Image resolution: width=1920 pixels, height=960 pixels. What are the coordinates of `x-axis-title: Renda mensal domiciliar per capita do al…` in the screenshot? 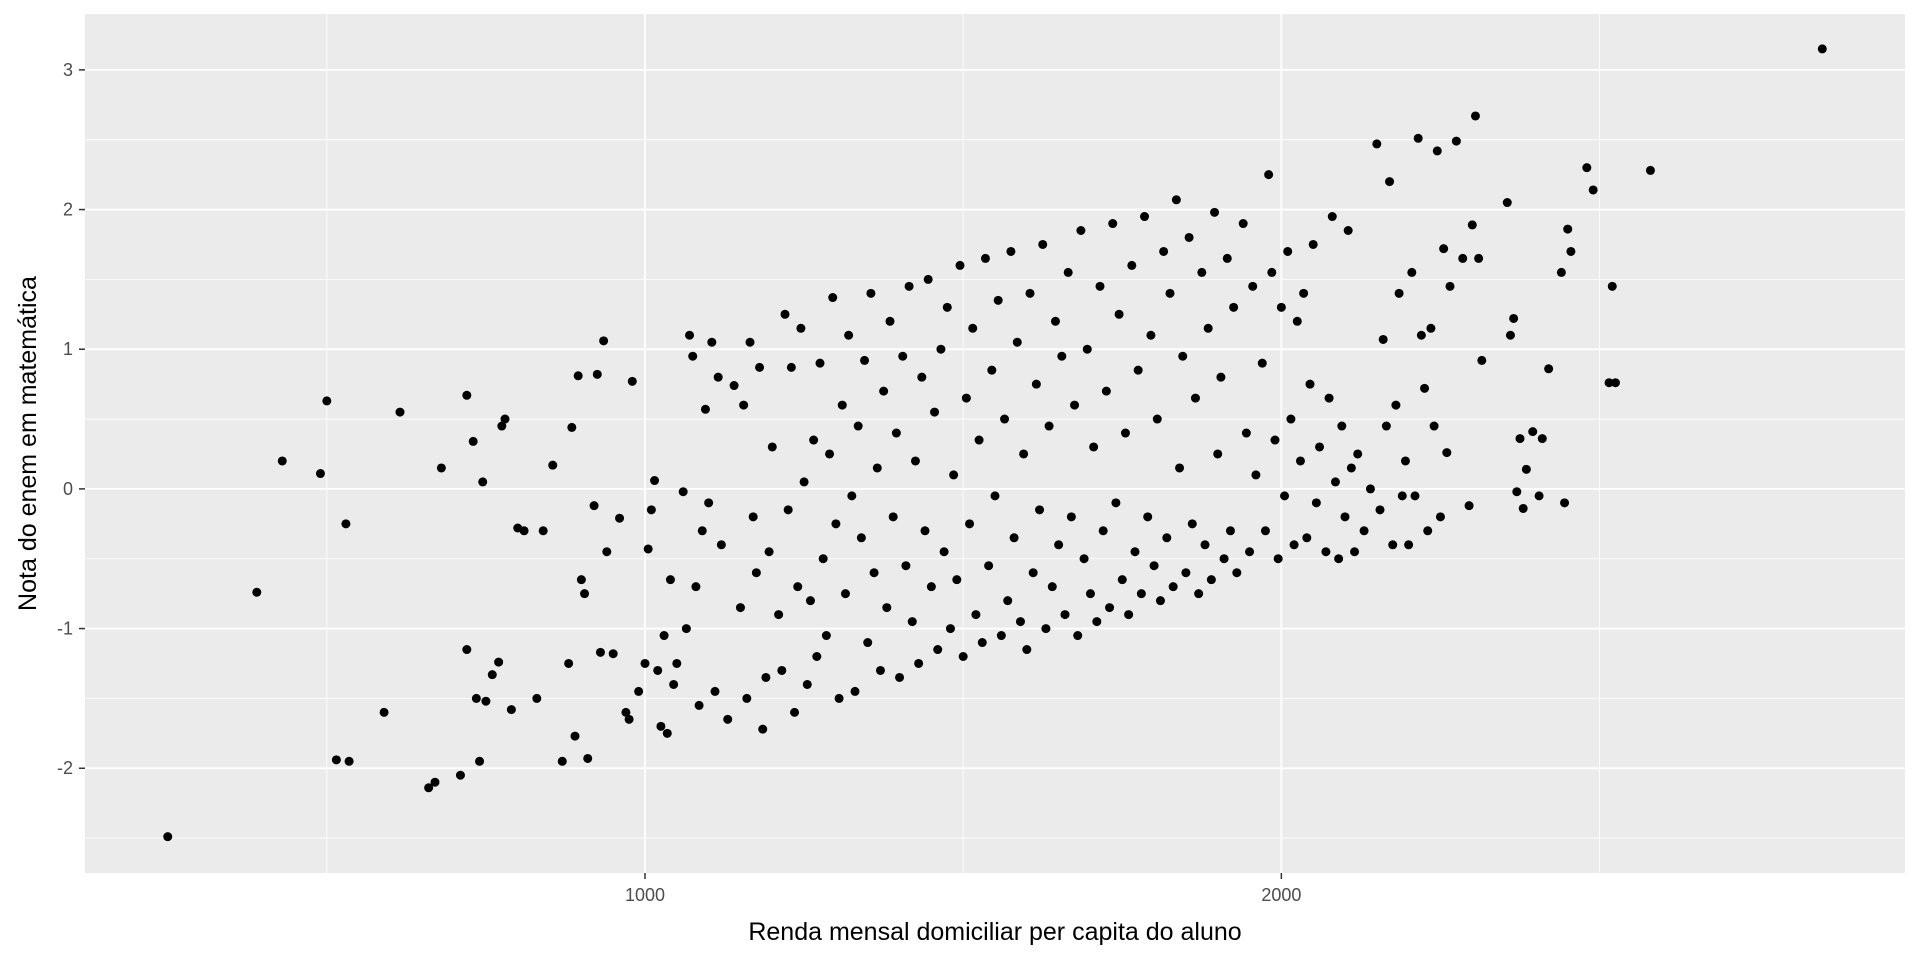 It's located at (994, 932).